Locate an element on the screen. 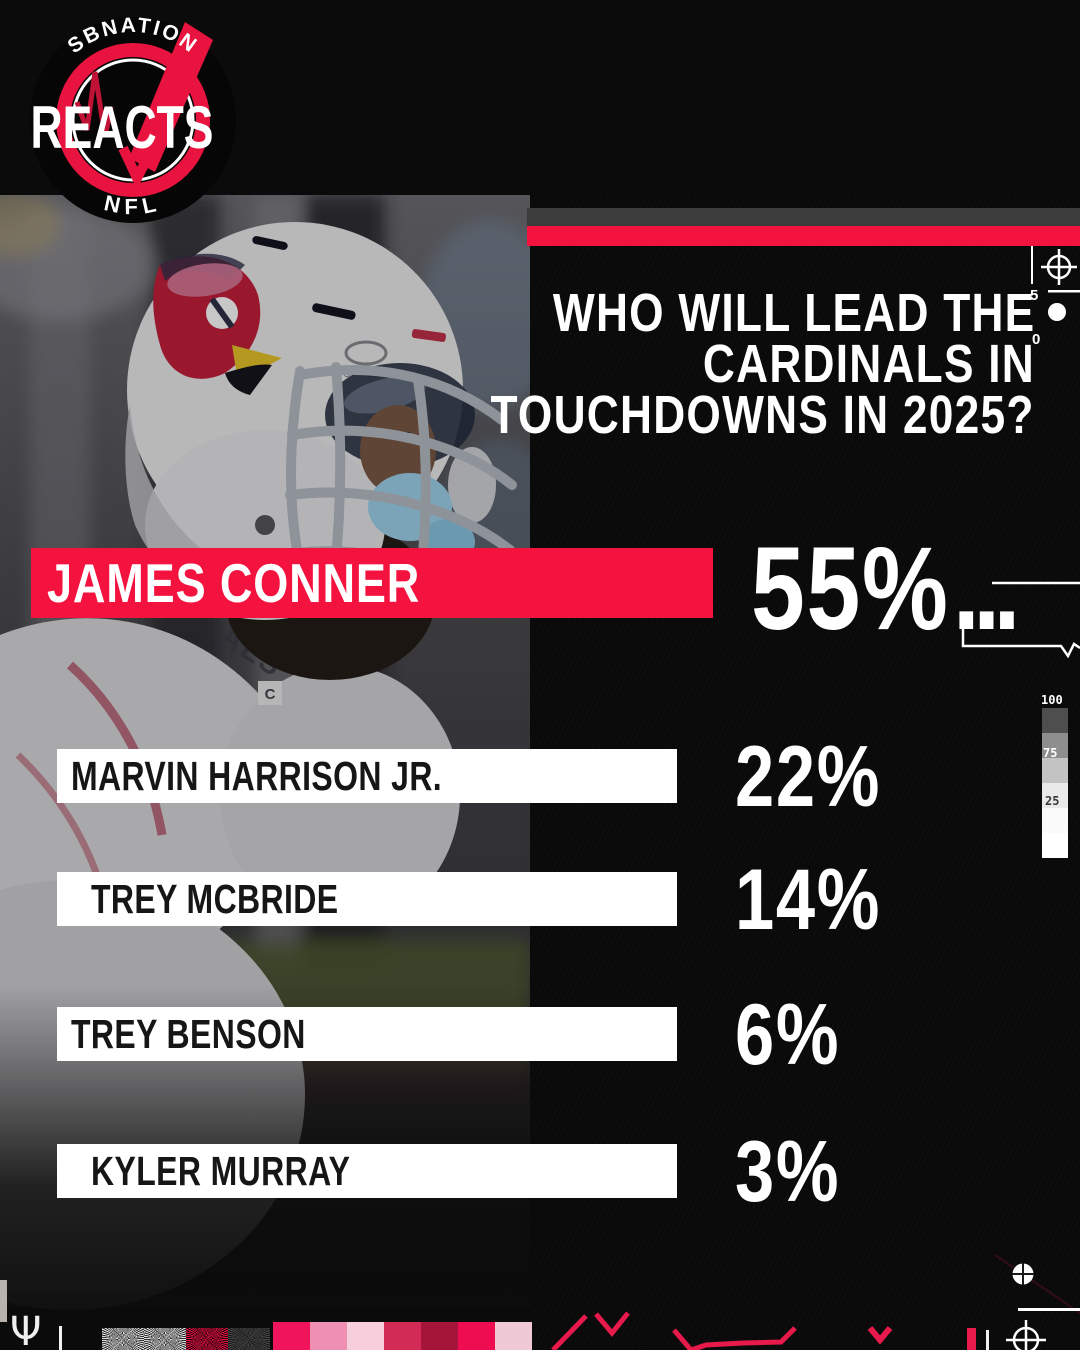 The height and width of the screenshot is (1350, 1080). scale-label-75: 75 is located at coordinates (1050, 753).